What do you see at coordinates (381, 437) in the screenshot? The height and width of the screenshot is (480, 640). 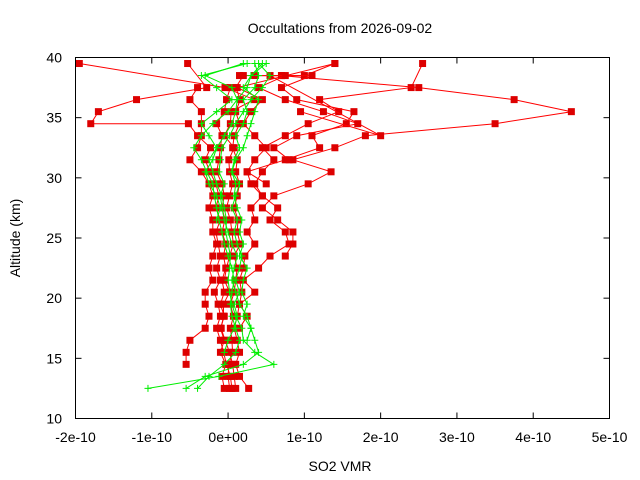 I see `x-tick-label: 2e-10` at bounding box center [381, 437].